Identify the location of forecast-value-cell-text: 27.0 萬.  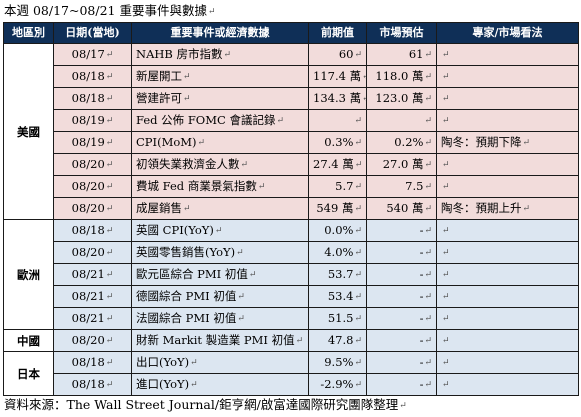
(403, 164).